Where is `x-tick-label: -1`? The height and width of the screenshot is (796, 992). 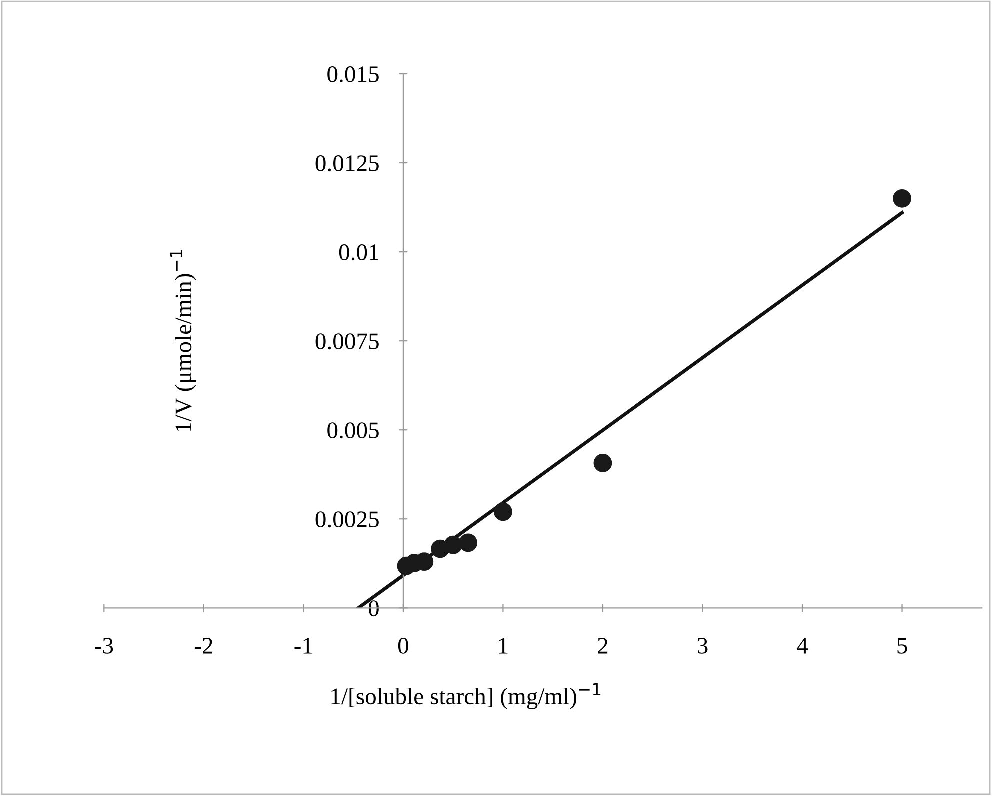 x-tick-label: -1 is located at coordinates (303, 646).